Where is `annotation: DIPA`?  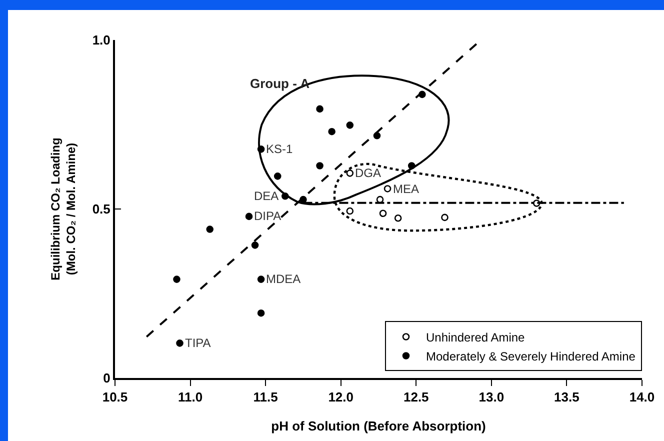 annotation: DIPA is located at coordinates (268, 216).